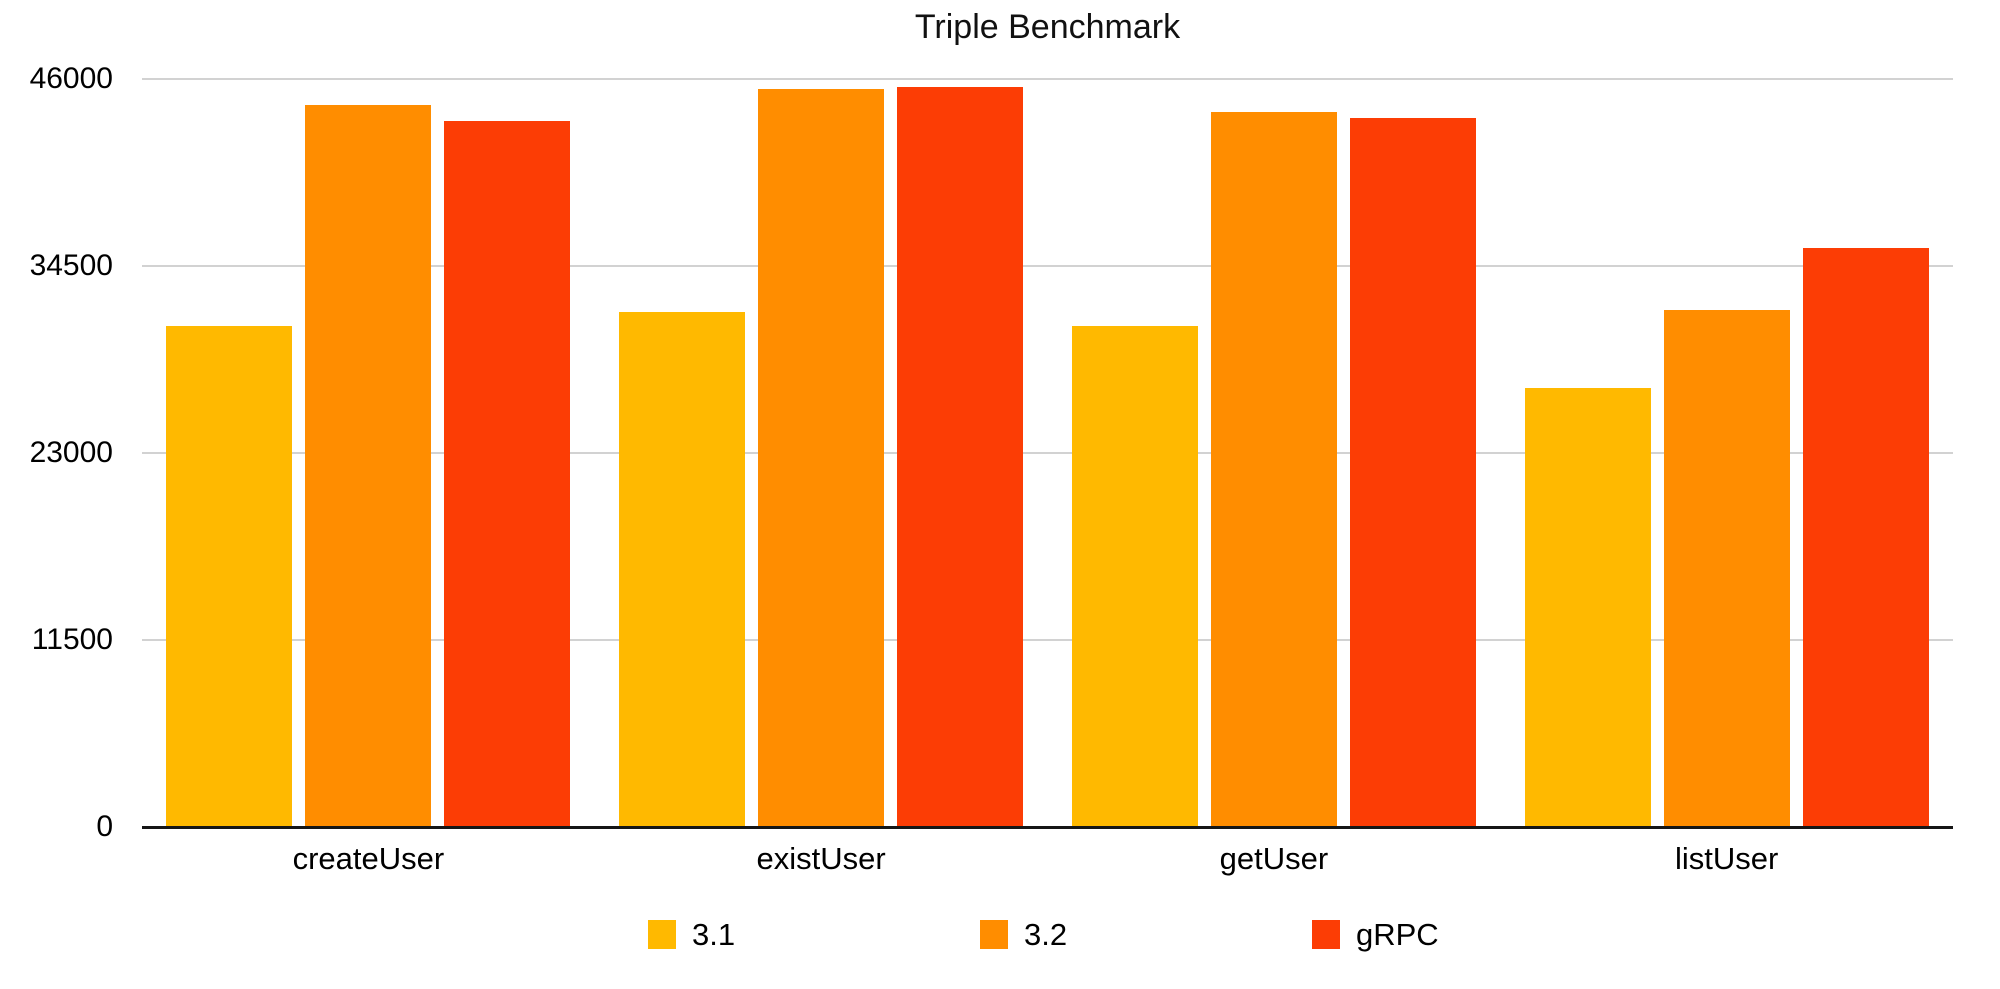  What do you see at coordinates (71, 452) in the screenshot?
I see `y-axis-tick-label: 23000` at bounding box center [71, 452].